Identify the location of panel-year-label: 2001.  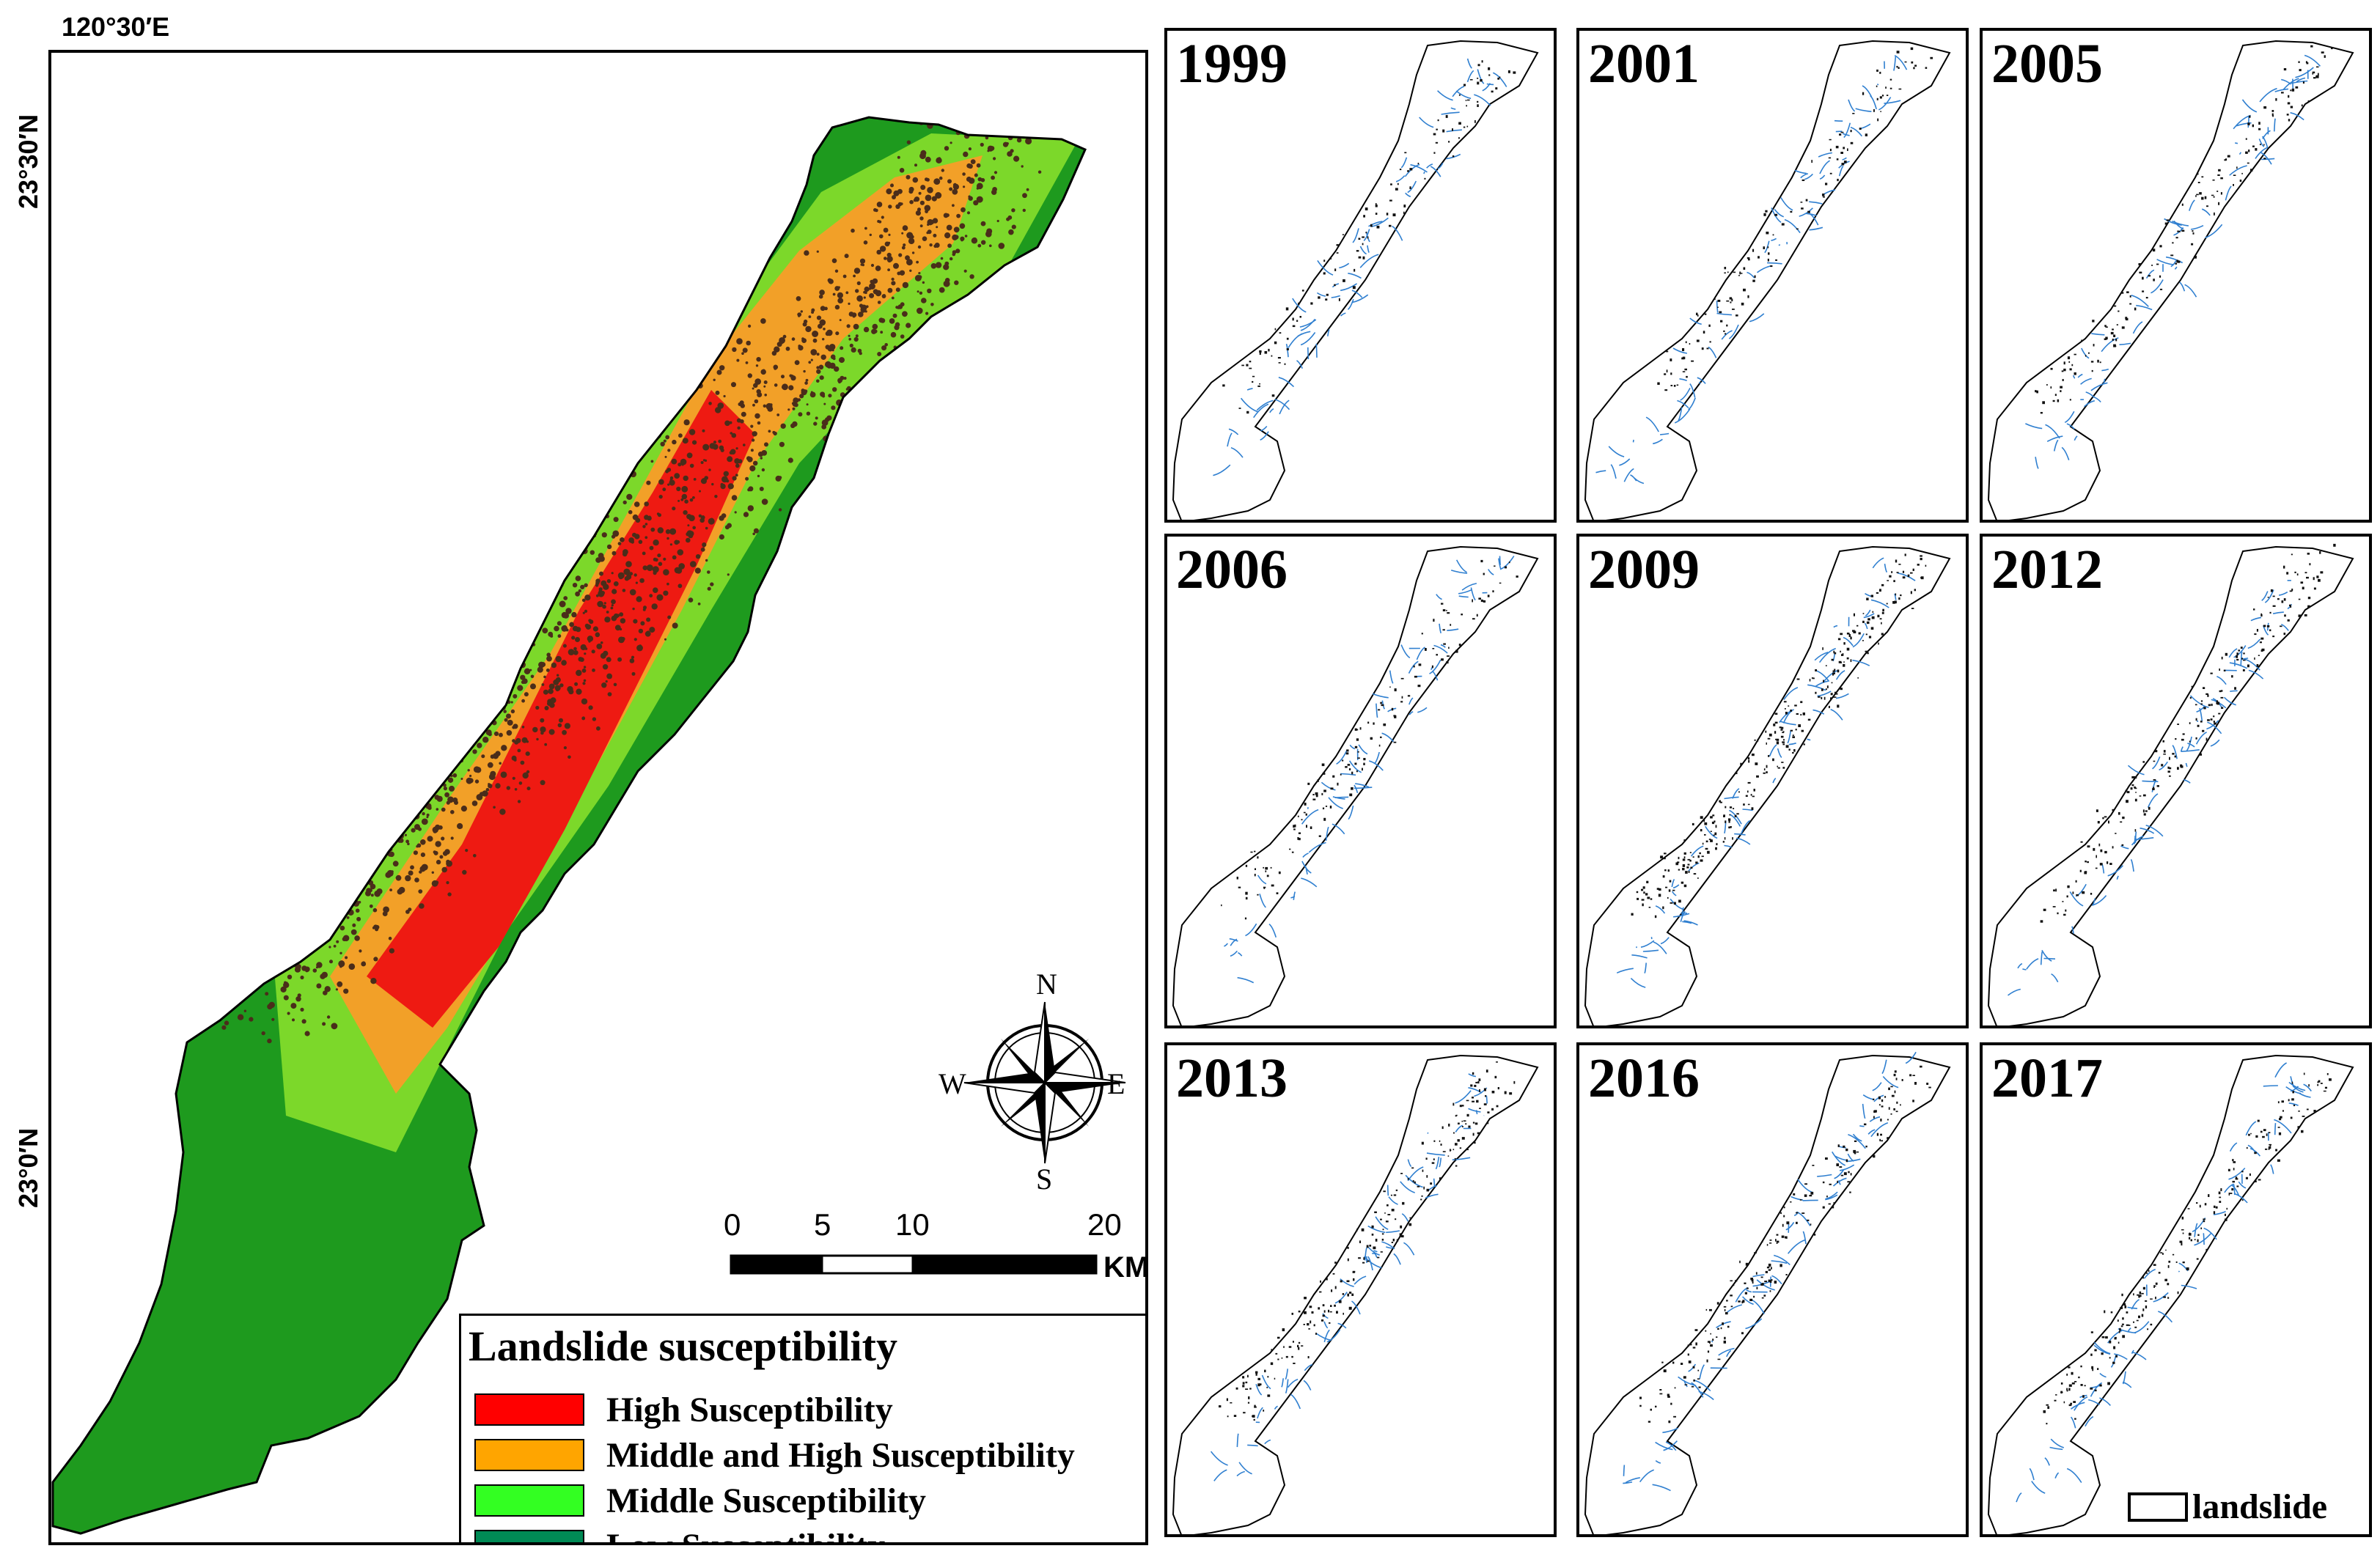
(1644, 64).